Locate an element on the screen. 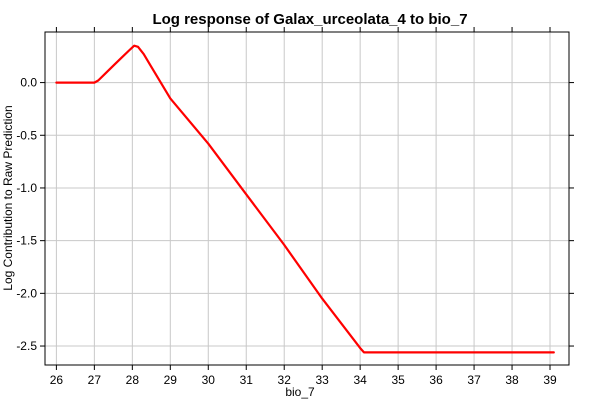 The image size is (600, 400). y-tick-label: -2.0 is located at coordinates (26, 293).